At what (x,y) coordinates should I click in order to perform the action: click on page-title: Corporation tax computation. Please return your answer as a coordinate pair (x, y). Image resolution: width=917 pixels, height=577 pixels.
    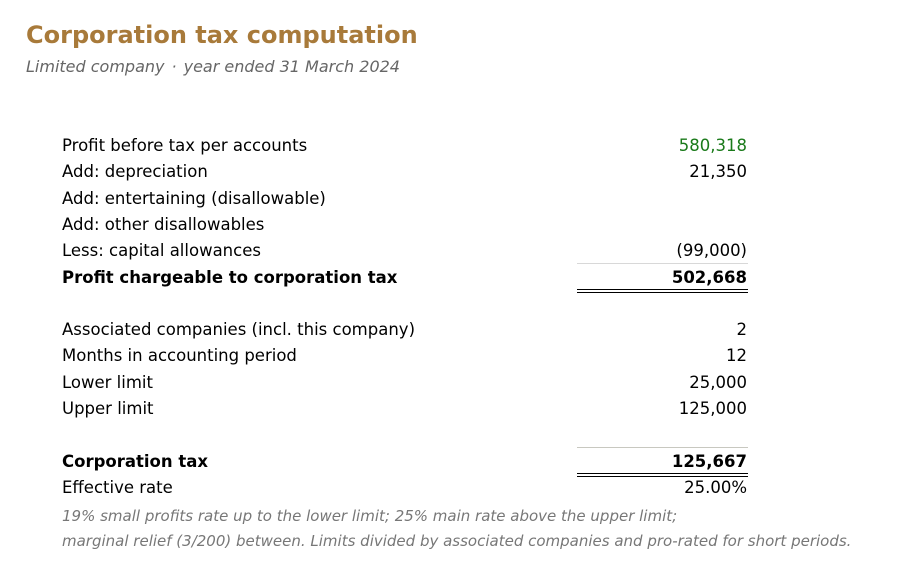
    Looking at the image, I should click on (222, 35).